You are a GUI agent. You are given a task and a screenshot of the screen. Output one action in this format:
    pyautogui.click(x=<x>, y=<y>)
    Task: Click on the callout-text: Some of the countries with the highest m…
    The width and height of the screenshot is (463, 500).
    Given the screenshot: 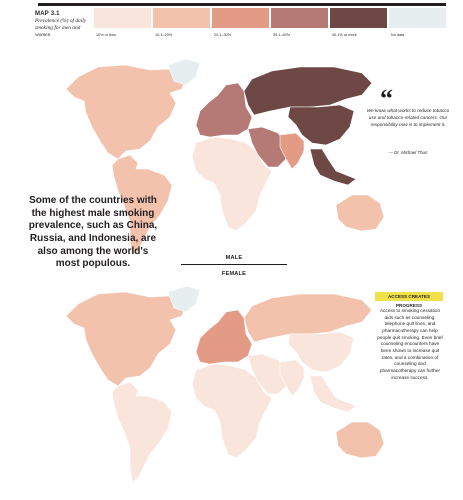 What is the action you would take?
    pyautogui.click(x=93, y=232)
    